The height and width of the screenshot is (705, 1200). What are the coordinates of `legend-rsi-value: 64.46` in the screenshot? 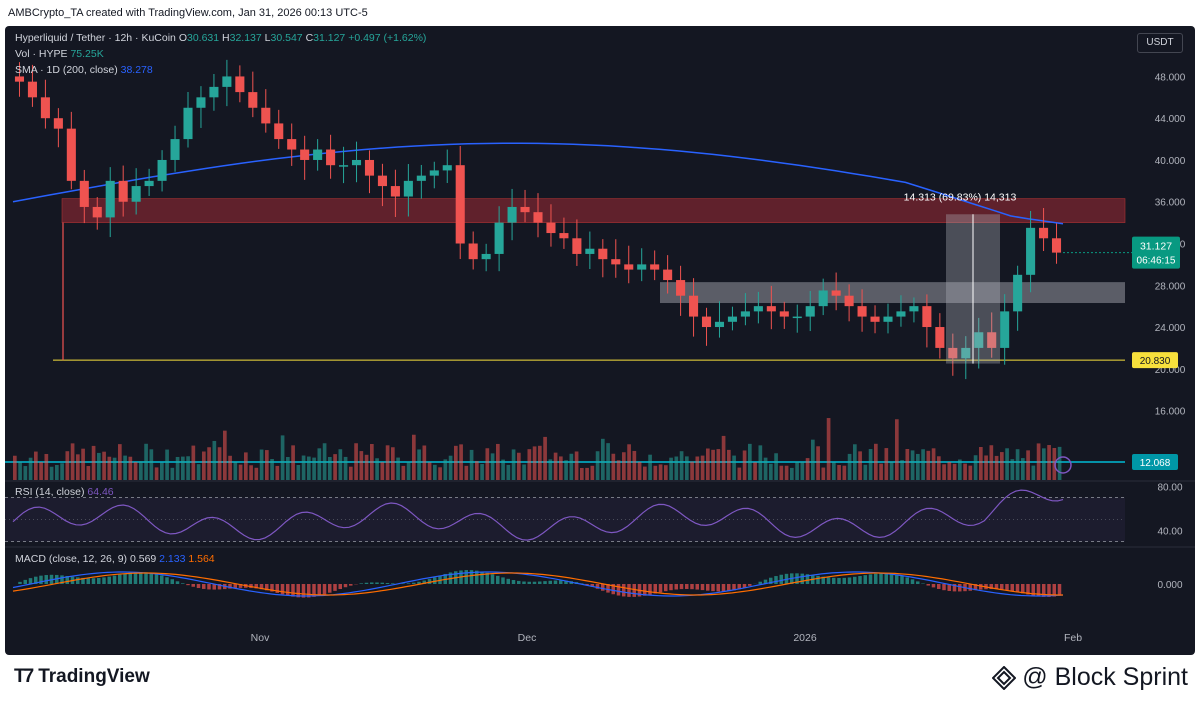 It's located at (100, 492).